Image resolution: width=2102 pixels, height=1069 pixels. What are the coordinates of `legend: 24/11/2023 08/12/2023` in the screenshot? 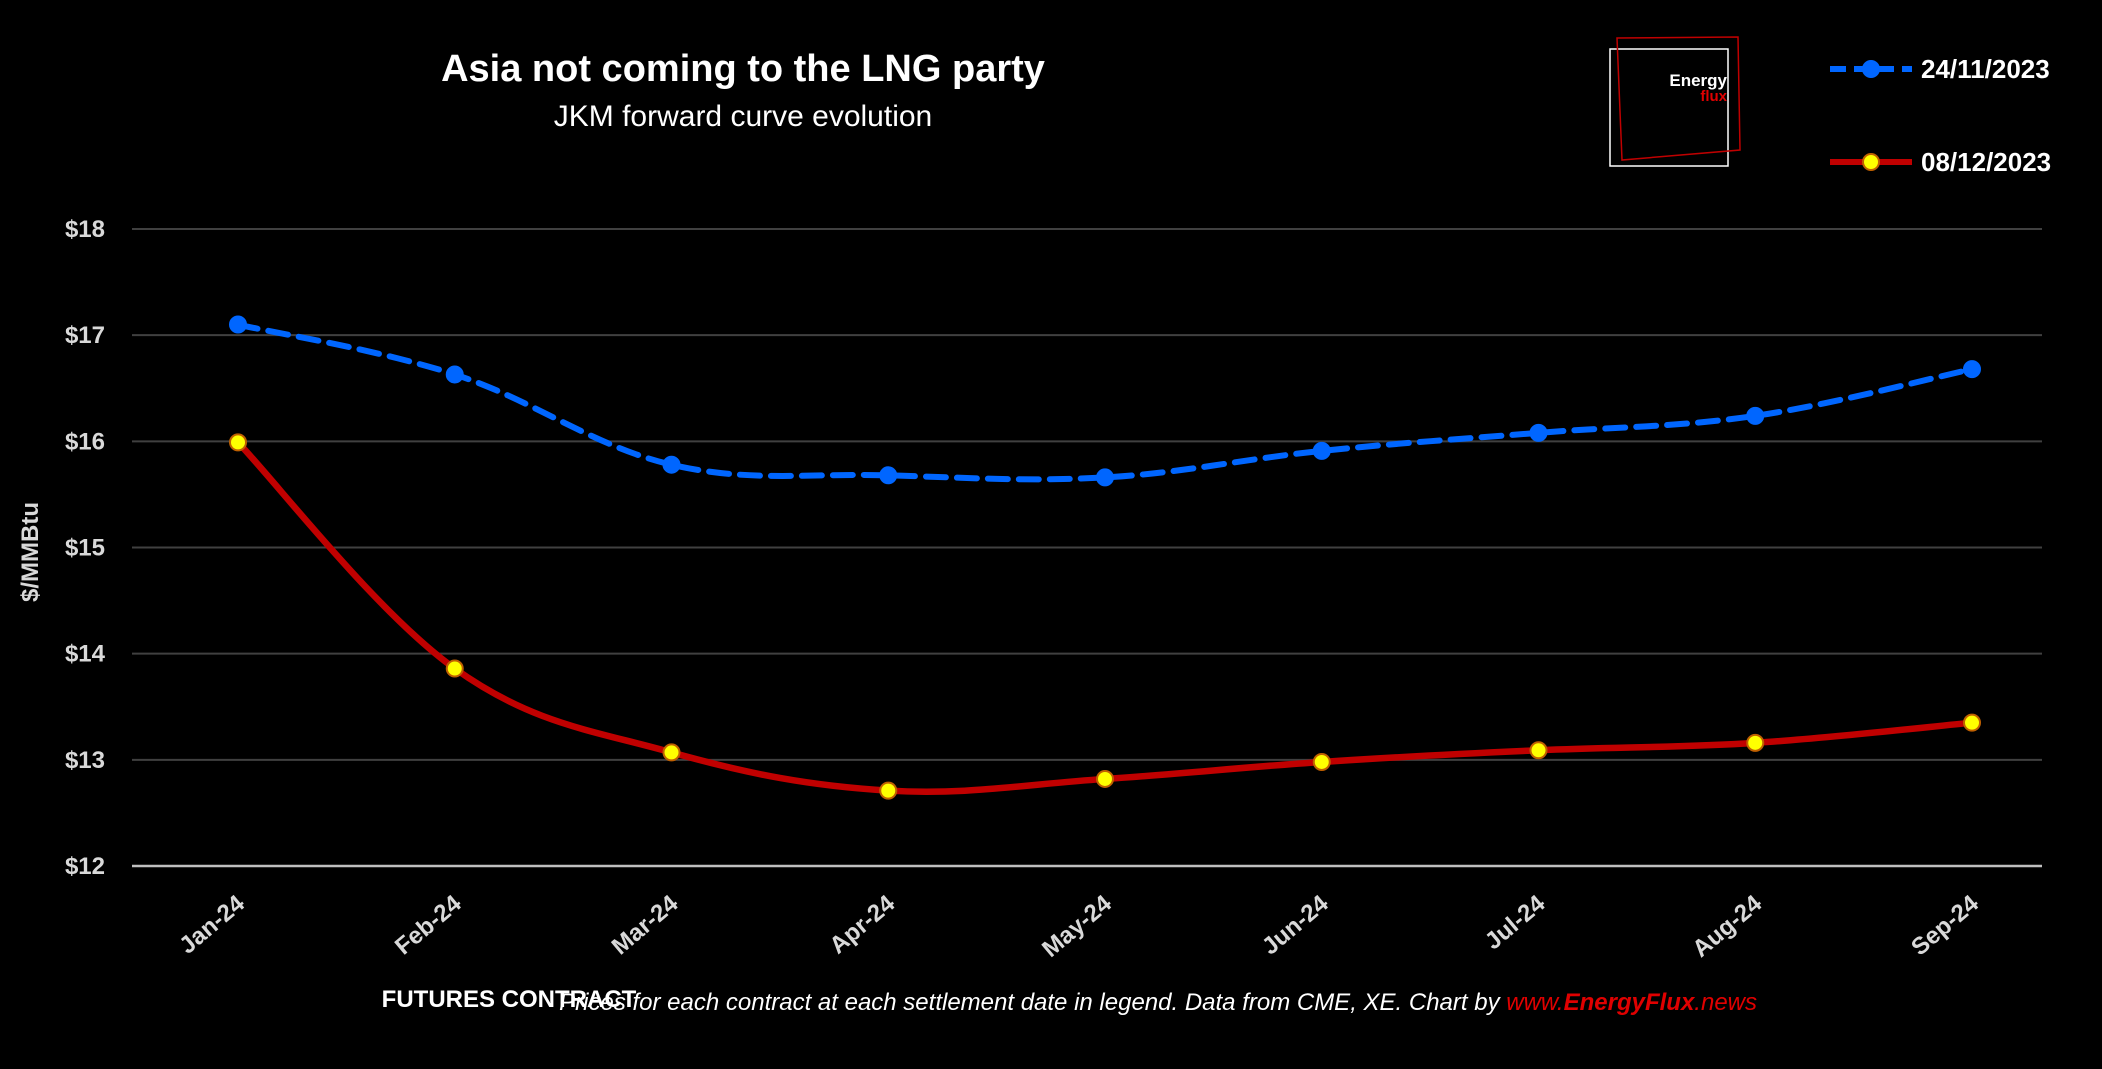 It's located at (1940, 115).